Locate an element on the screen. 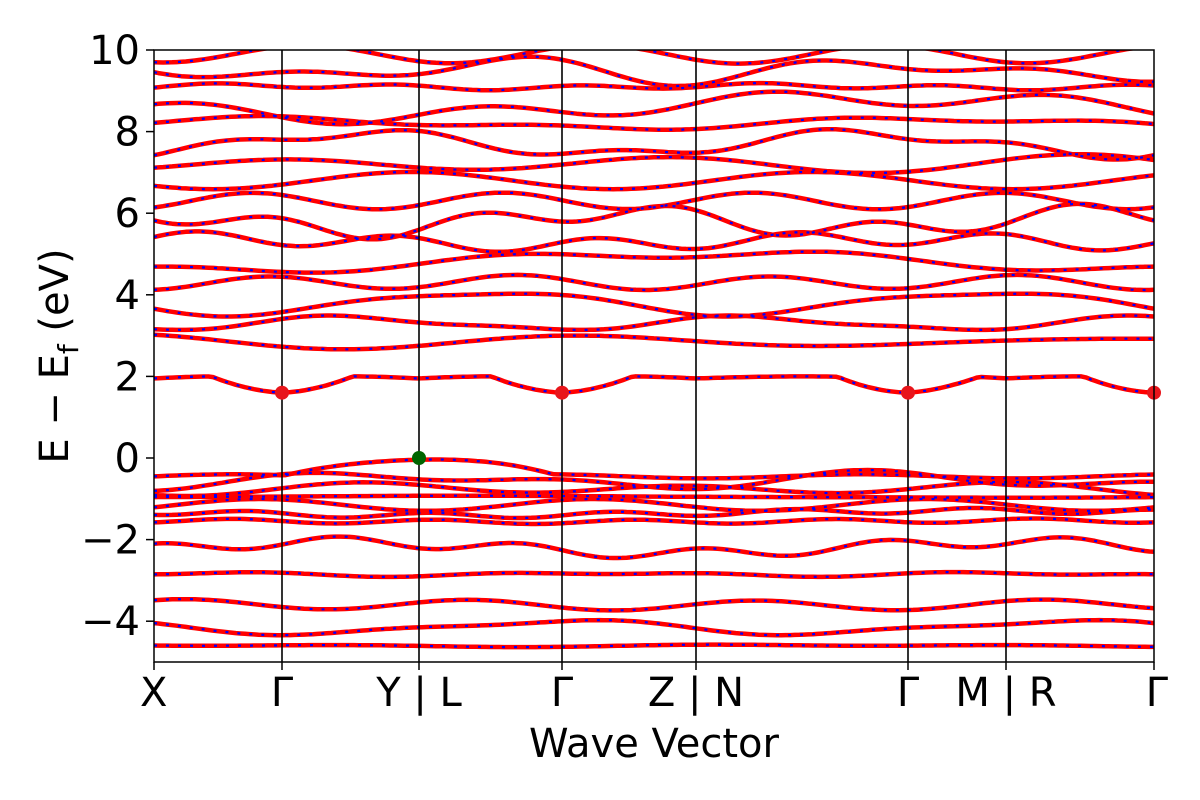 Image resolution: width=1200 pixels, height=800 pixels. extrema-markers is located at coordinates (718, 425).